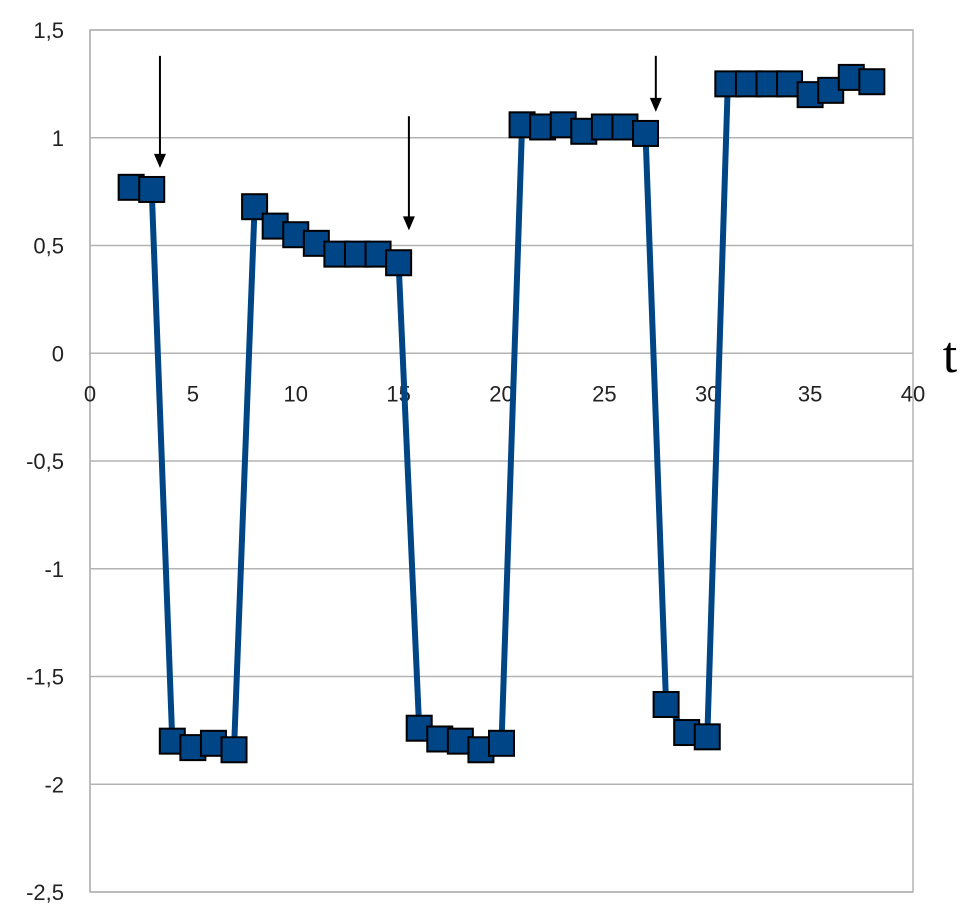 This screenshot has height=907, width=973. Describe the element at coordinates (90, 393) in the screenshot. I see `x-tick-label: 0` at that location.